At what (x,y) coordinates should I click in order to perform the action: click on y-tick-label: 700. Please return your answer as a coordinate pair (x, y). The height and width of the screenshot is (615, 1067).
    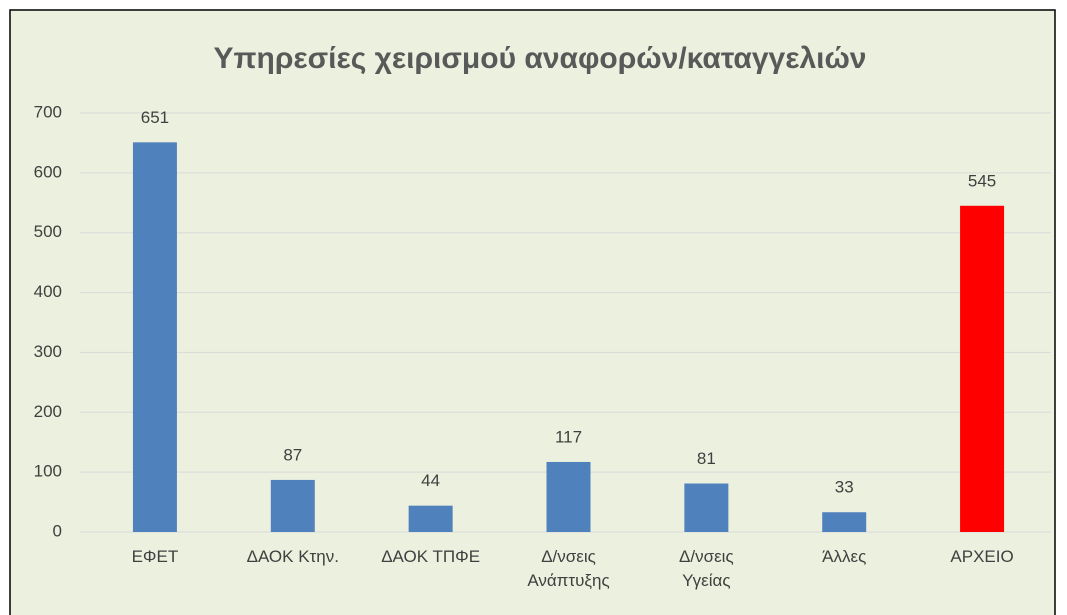
    Looking at the image, I should click on (48, 111).